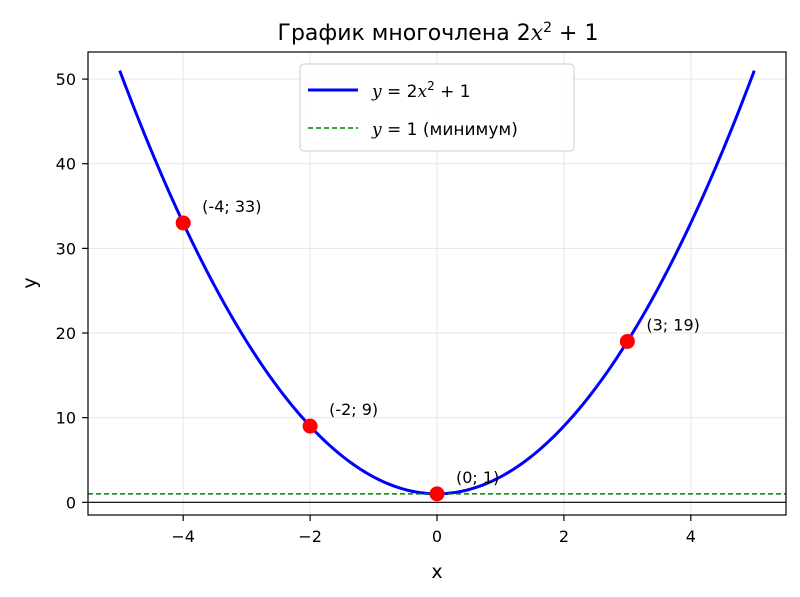  I want to click on point-annotation: (-2; 9), so click(353, 409).